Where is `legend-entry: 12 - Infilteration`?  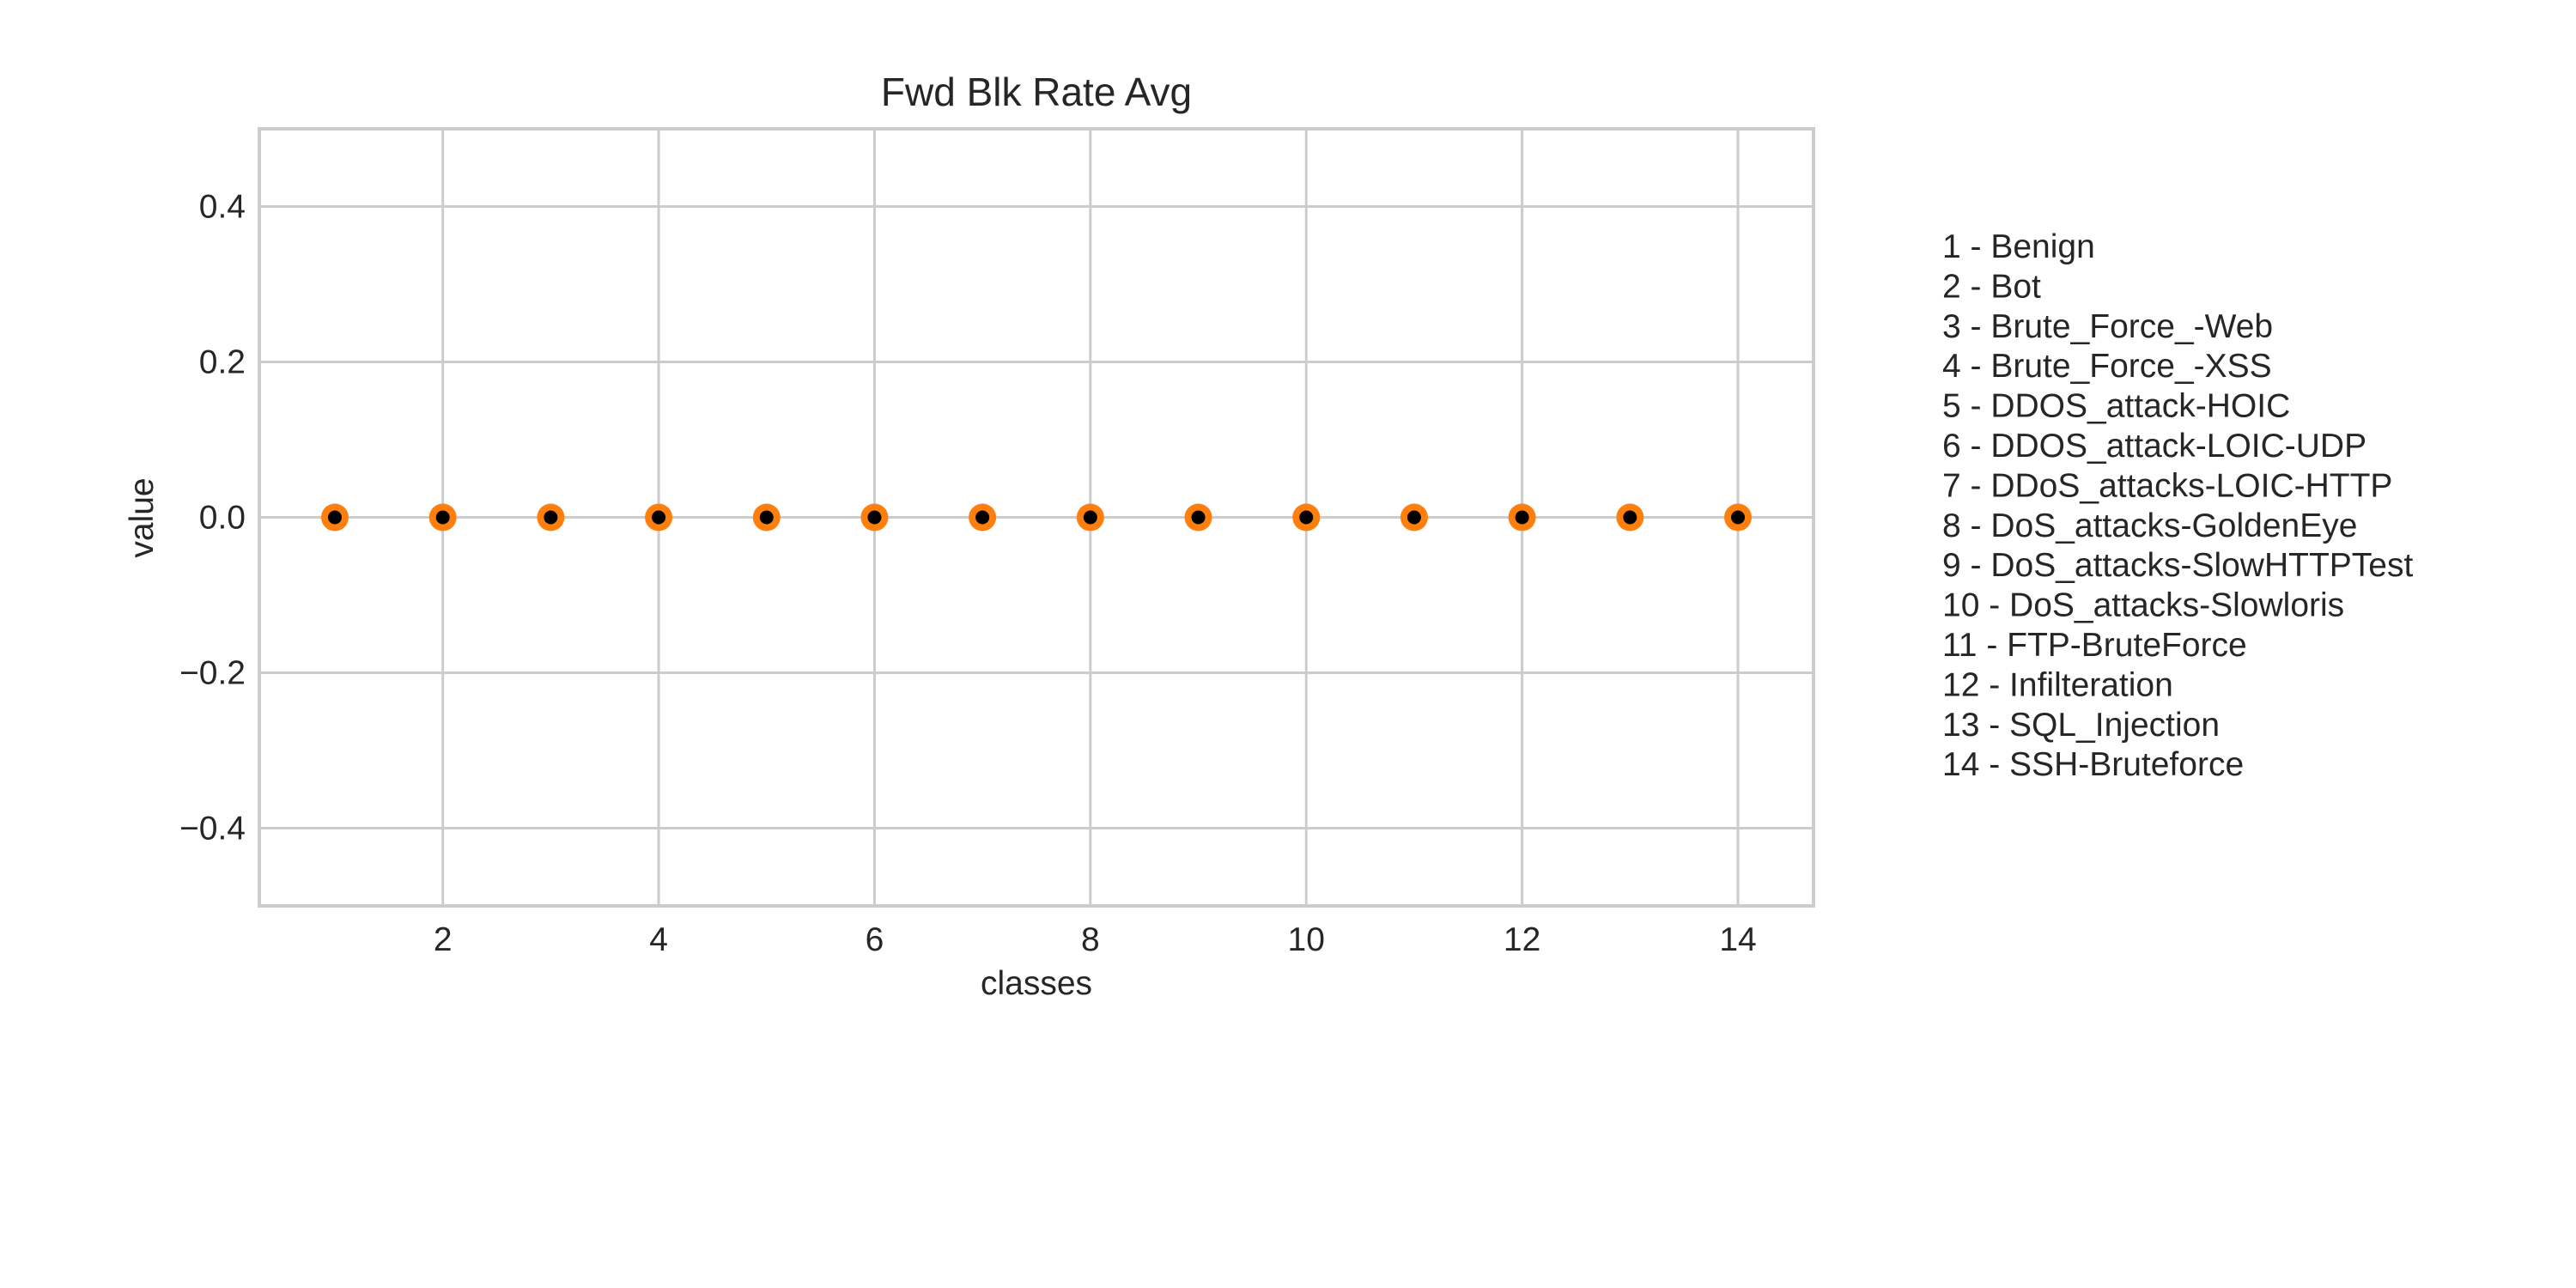
legend-entry: 12 - Infilteration is located at coordinates (2057, 684).